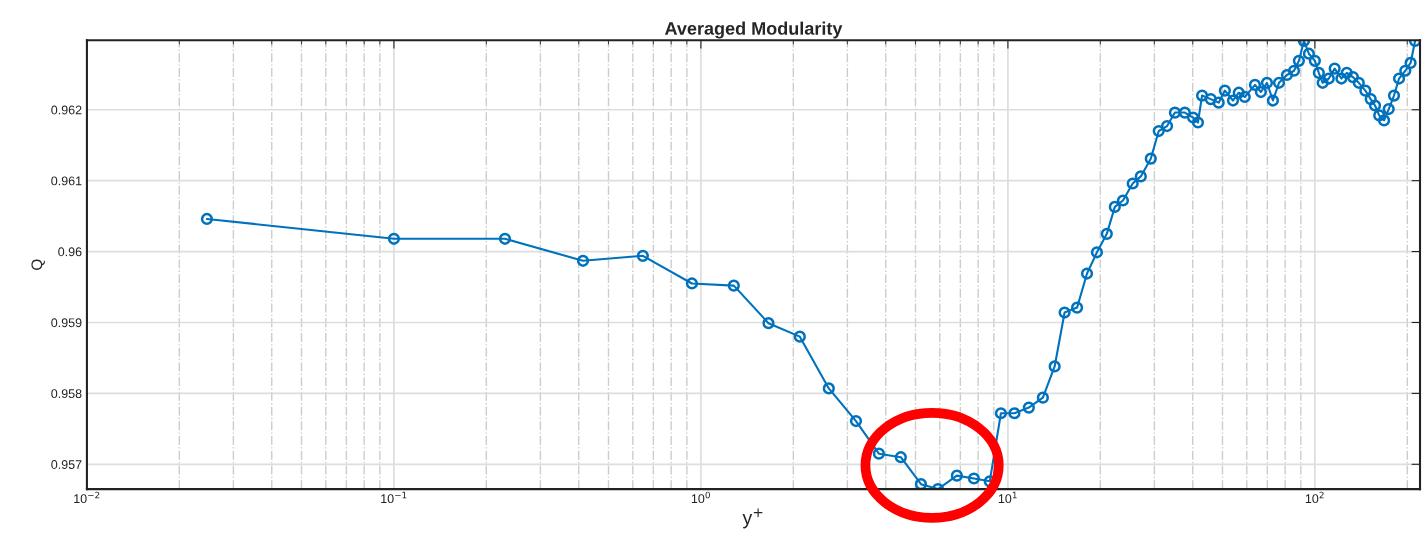 The image size is (1425, 559). What do you see at coordinates (752, 518) in the screenshot?
I see `x-axis-title: y$^{+}$` at bounding box center [752, 518].